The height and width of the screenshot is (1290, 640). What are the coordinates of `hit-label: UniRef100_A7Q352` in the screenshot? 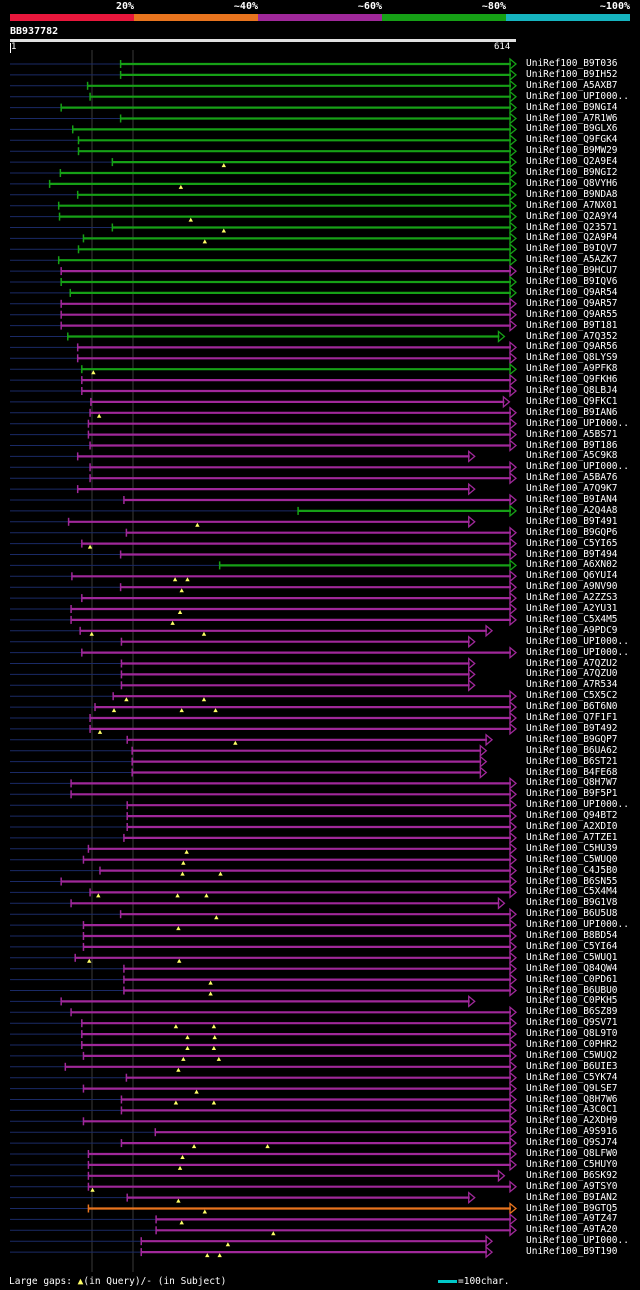 It's located at (572, 336).